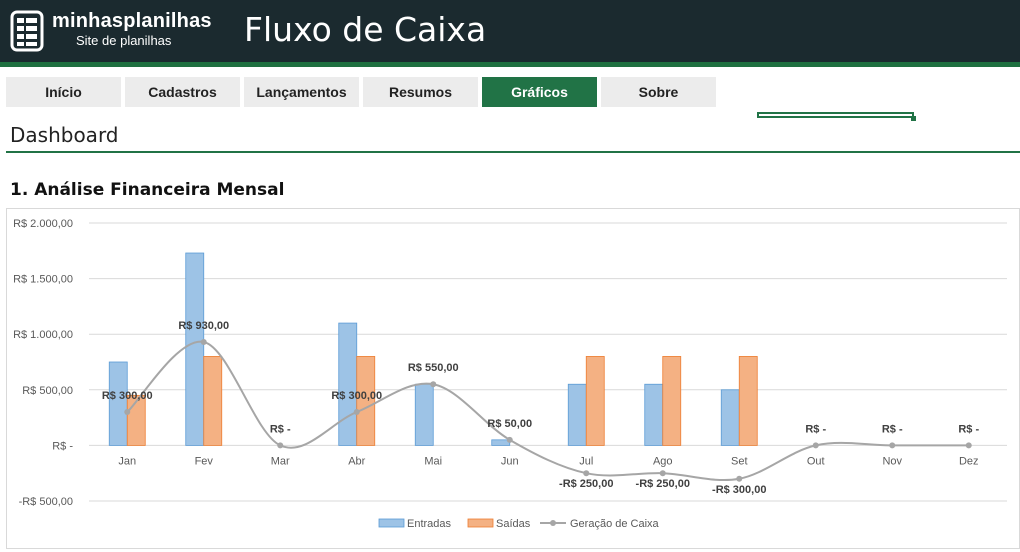  I want to click on x-tick-label: Abr, so click(356, 461).